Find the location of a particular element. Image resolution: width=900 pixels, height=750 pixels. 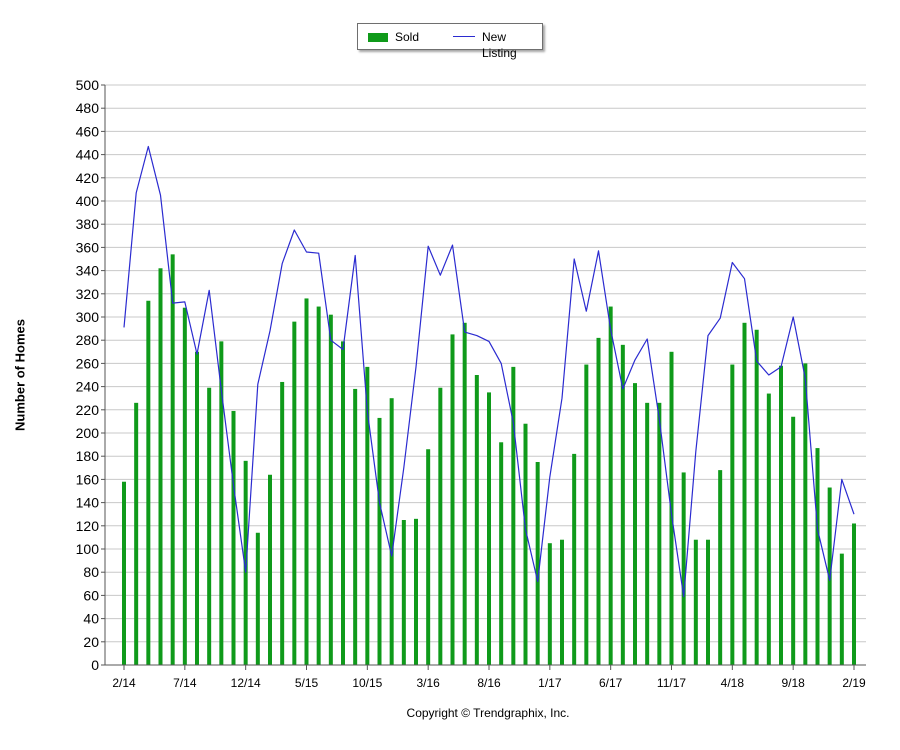

y-tick-label: 240 is located at coordinates (88, 387).